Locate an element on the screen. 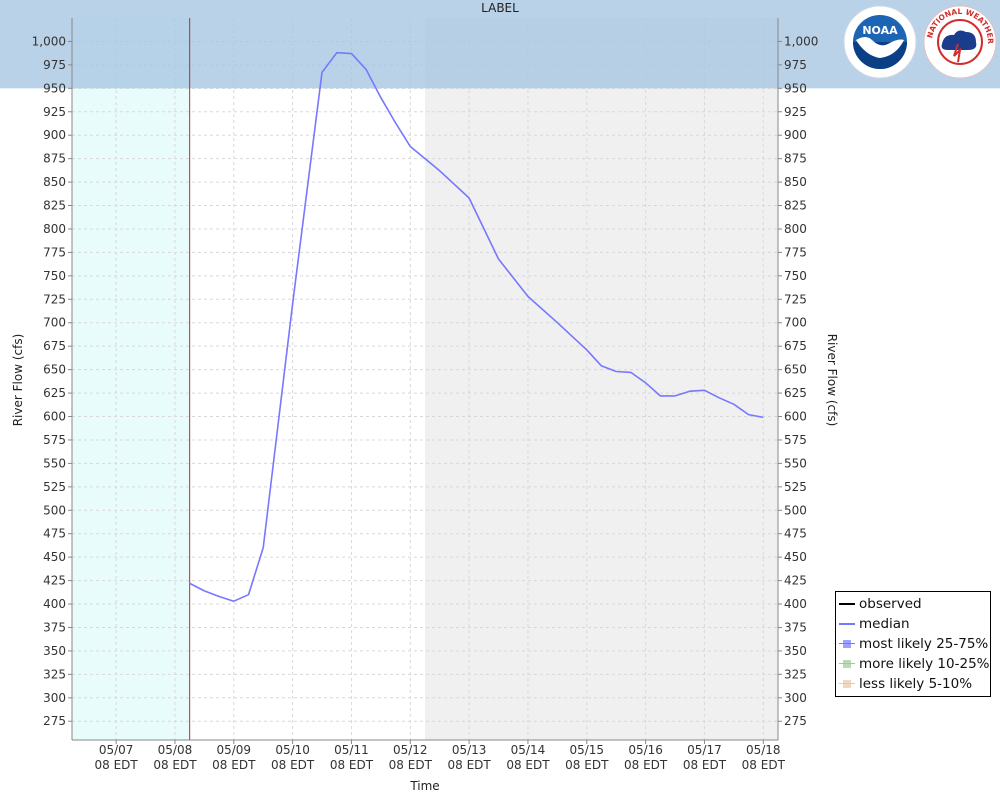 The height and width of the screenshot is (800, 1000). legend-item-more-likely-10-25-: more likely 10-25% is located at coordinates (913, 664).